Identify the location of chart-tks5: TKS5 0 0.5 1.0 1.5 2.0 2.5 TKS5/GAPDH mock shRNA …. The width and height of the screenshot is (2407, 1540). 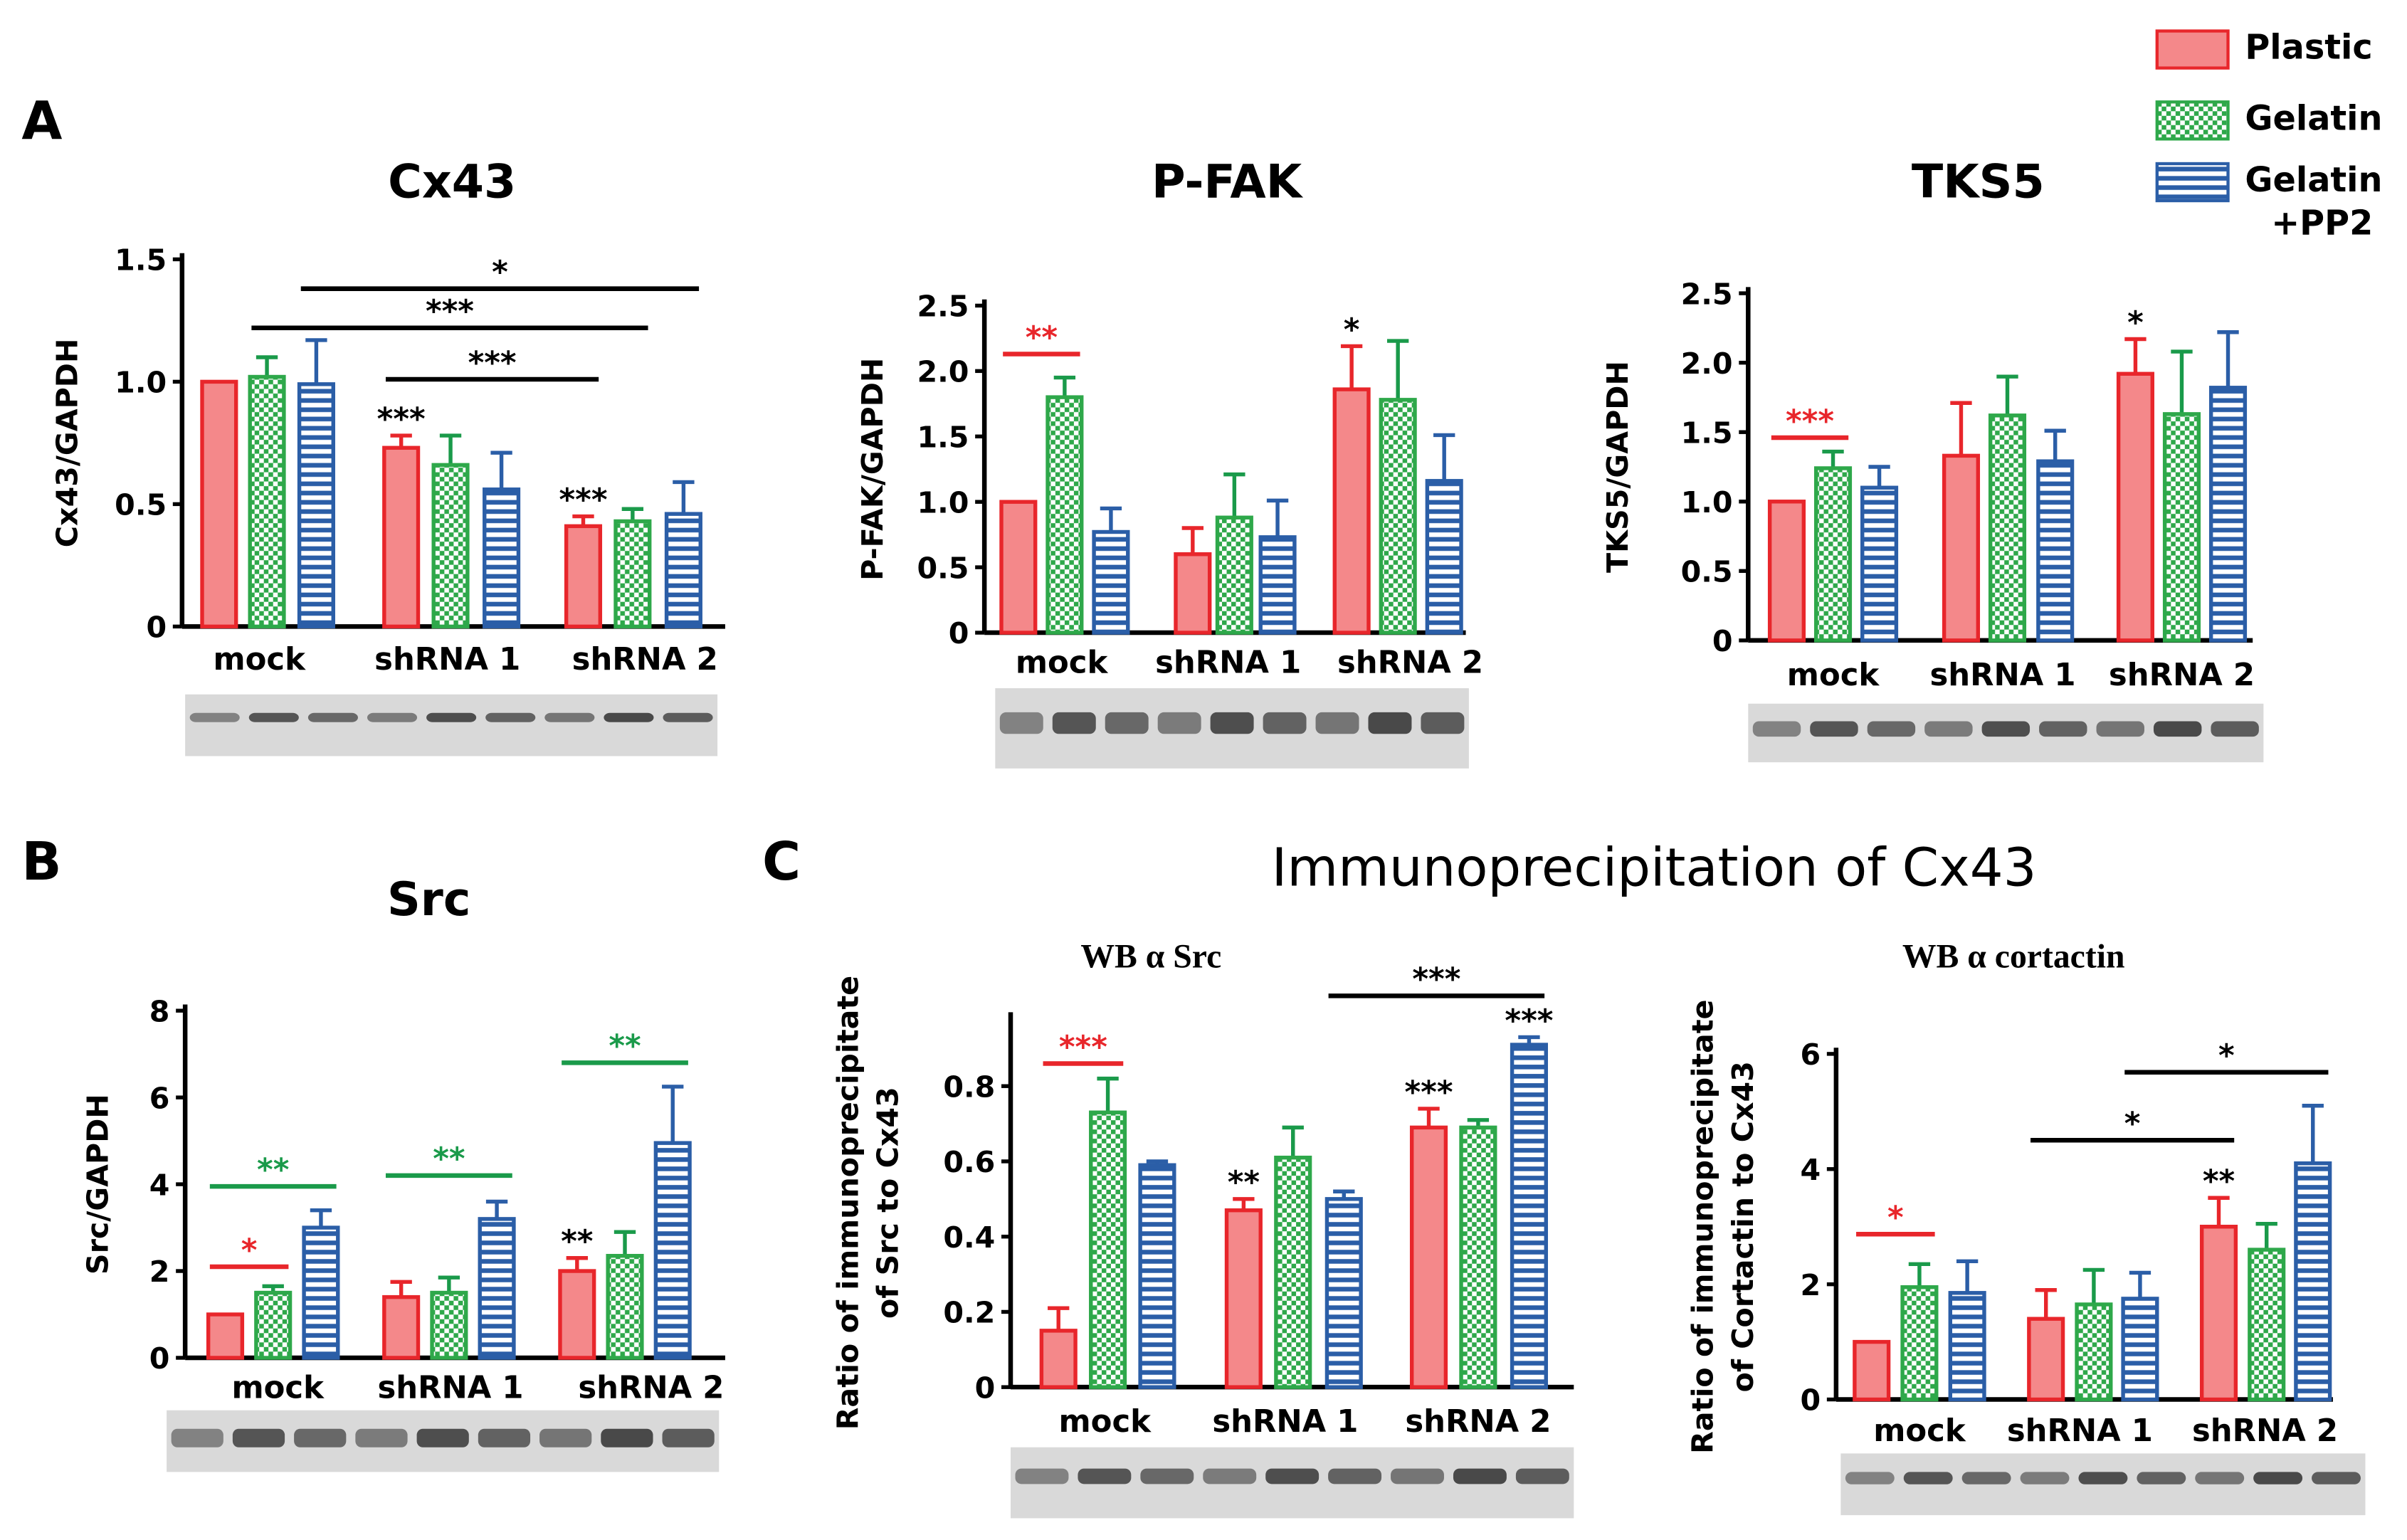
(1933, 459).